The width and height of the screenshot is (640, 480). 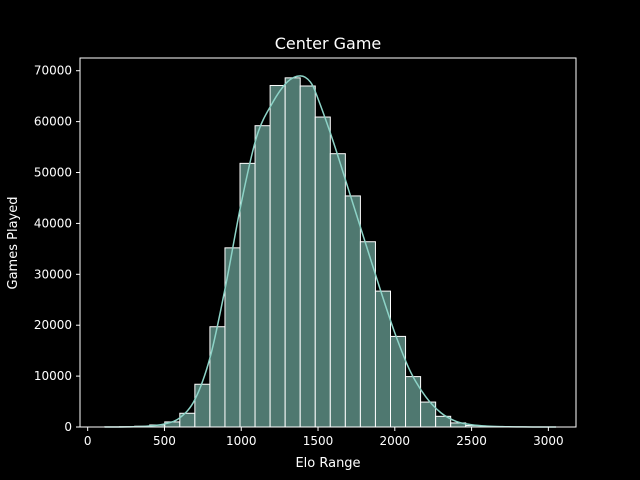 What do you see at coordinates (88, 441) in the screenshot?
I see `x-tick-label: 0` at bounding box center [88, 441].